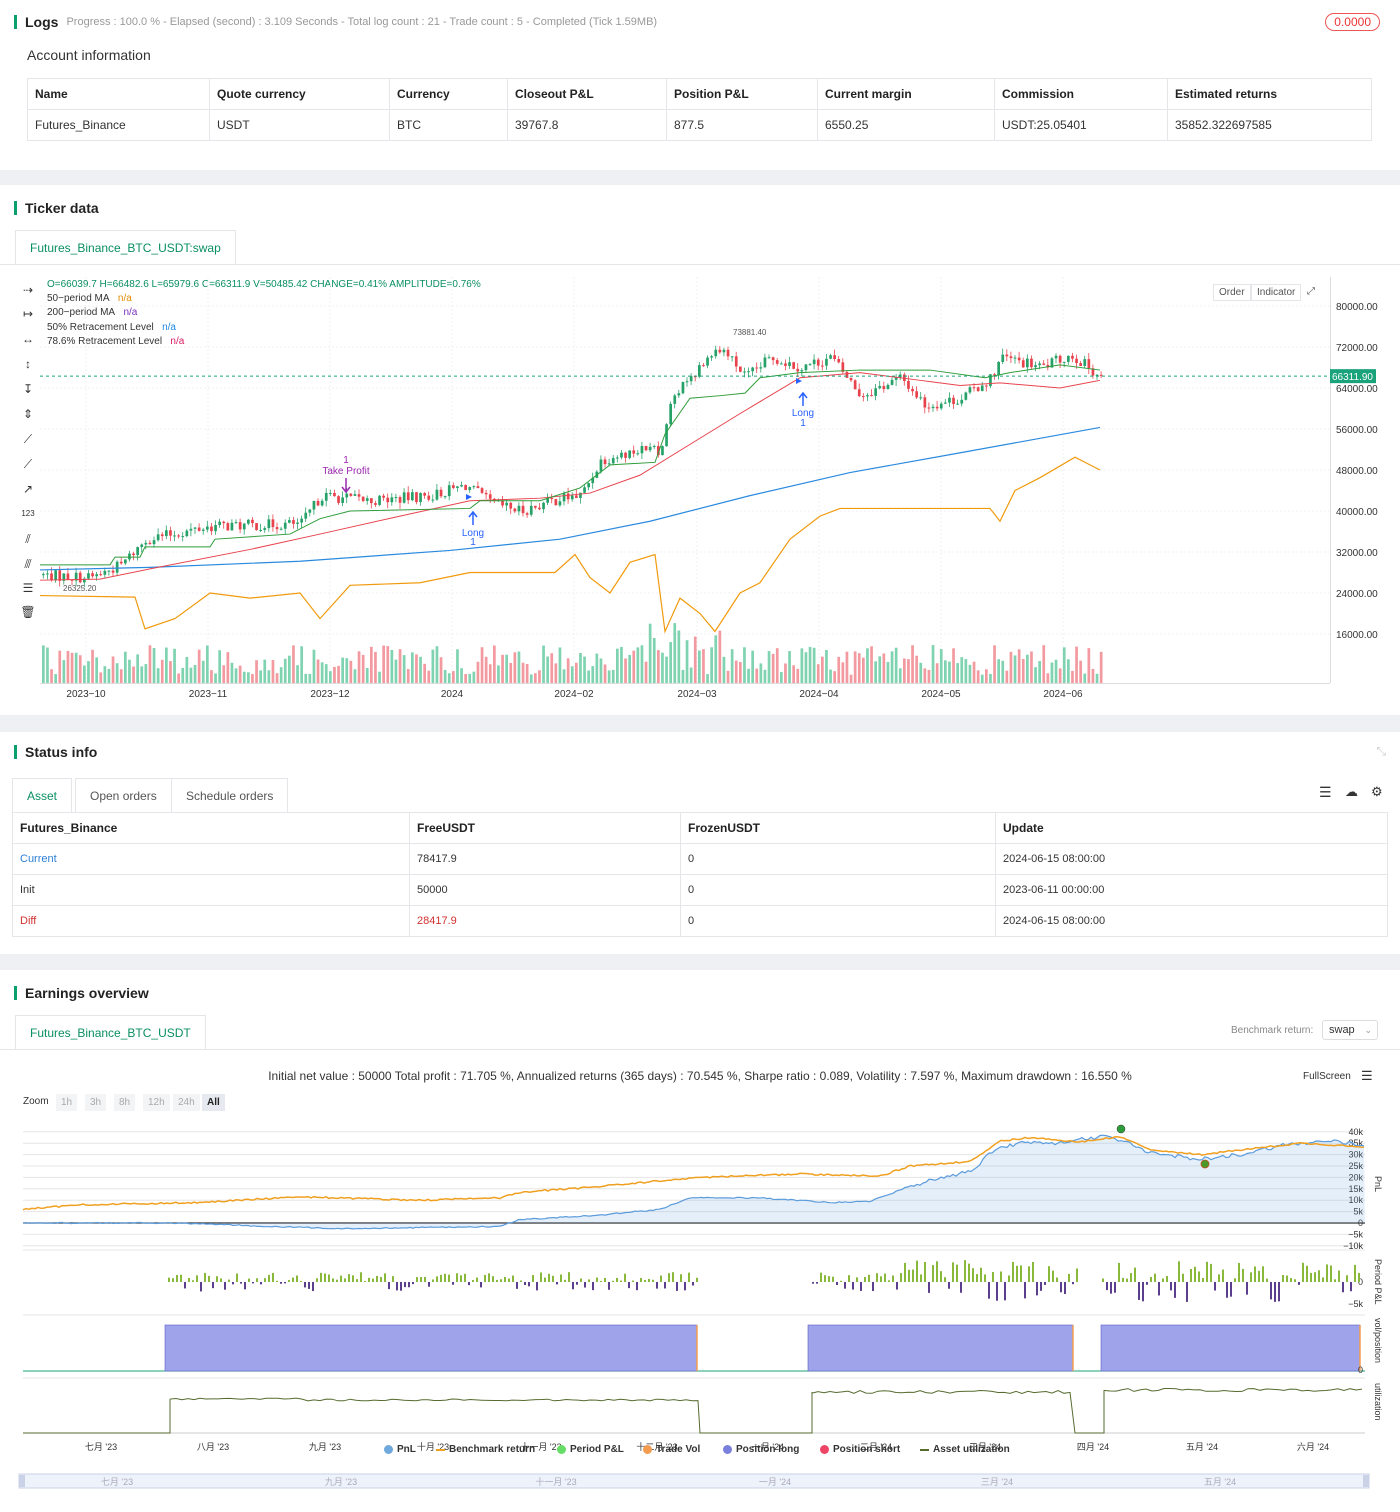  Describe the element at coordinates (1276, 292) in the screenshot. I see `indicator-button: Indicator` at that location.